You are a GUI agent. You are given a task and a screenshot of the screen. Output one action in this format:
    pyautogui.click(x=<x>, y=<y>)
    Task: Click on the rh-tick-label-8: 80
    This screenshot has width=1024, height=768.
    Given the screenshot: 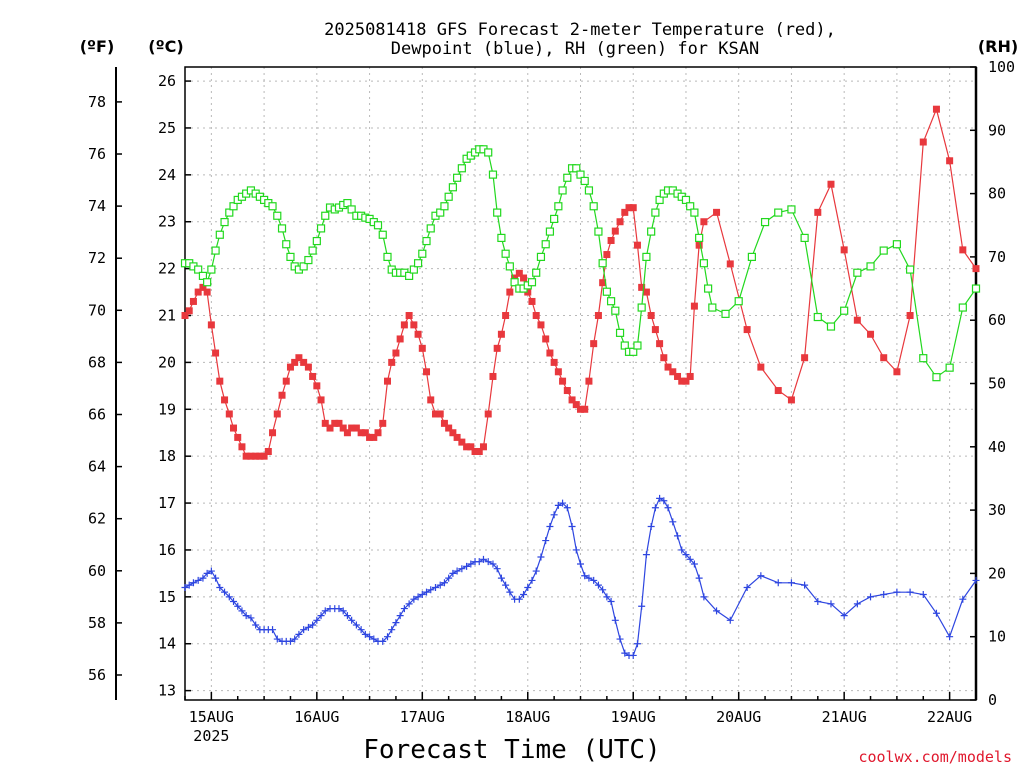 What is the action you would take?
    pyautogui.click(x=997, y=194)
    